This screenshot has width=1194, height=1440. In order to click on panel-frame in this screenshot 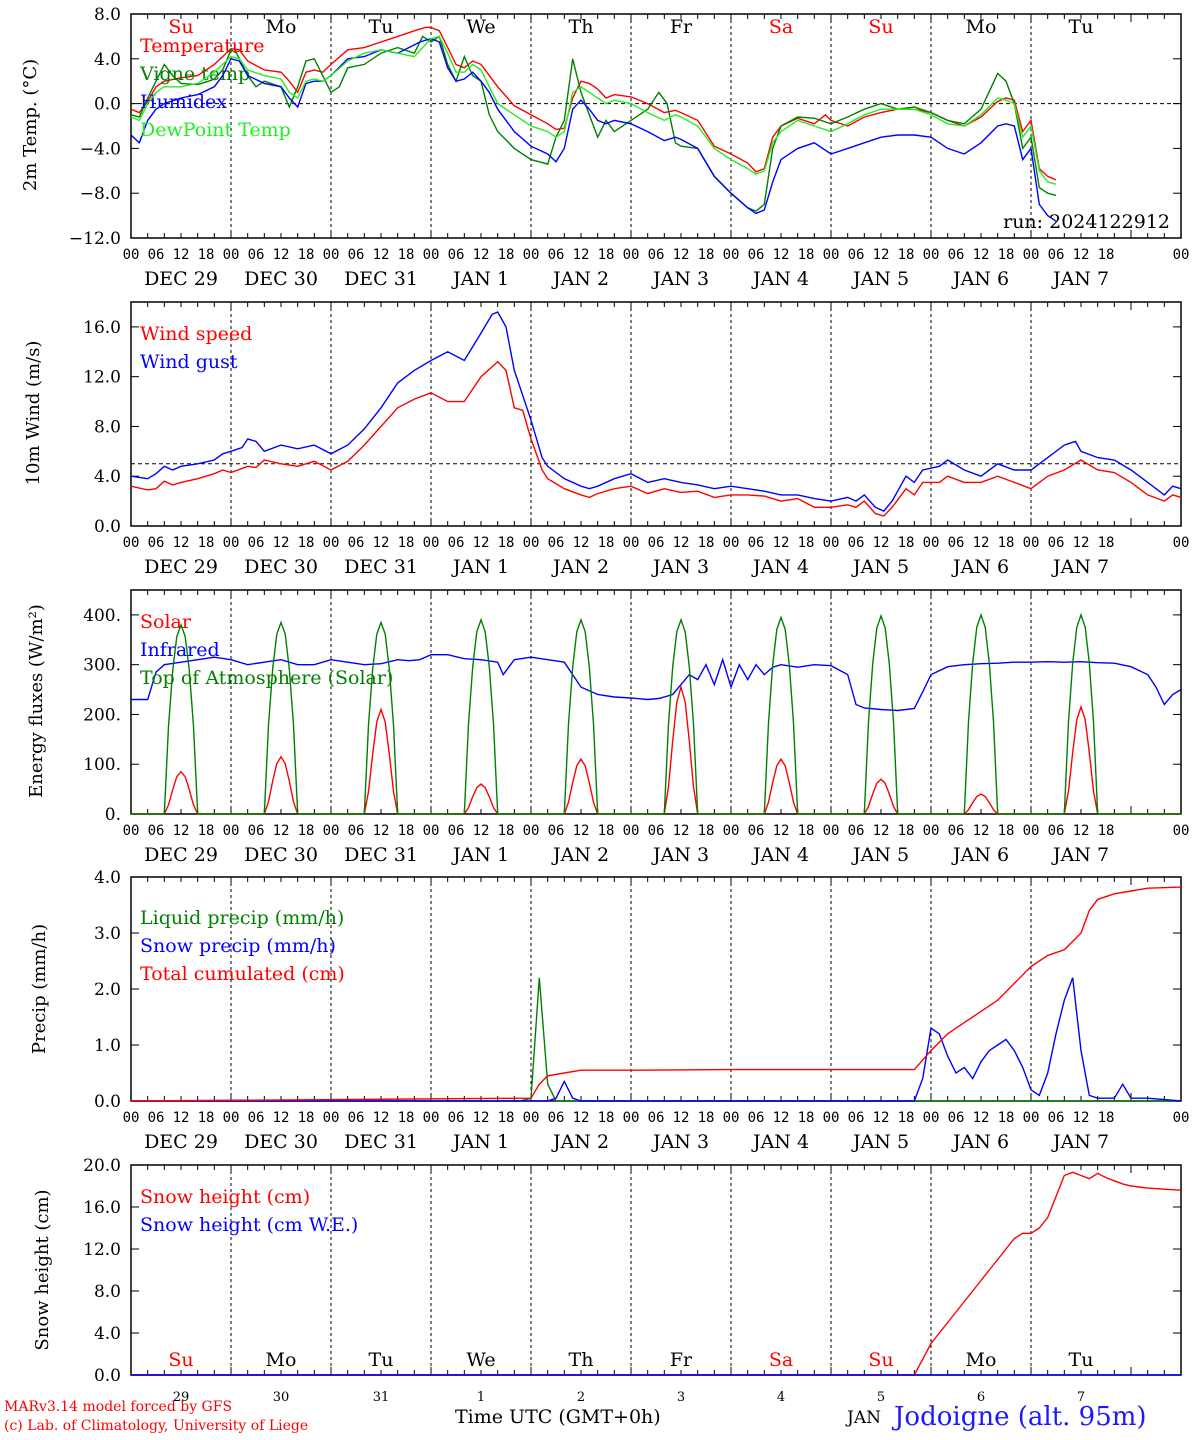, I will do `click(656, 414)`.